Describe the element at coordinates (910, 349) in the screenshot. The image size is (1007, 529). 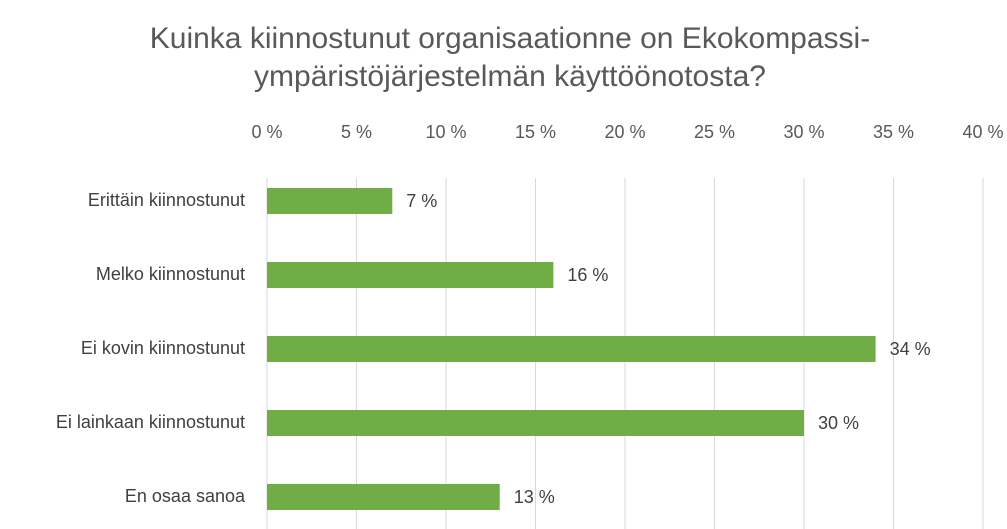
I see `value-label: 34 %` at that location.